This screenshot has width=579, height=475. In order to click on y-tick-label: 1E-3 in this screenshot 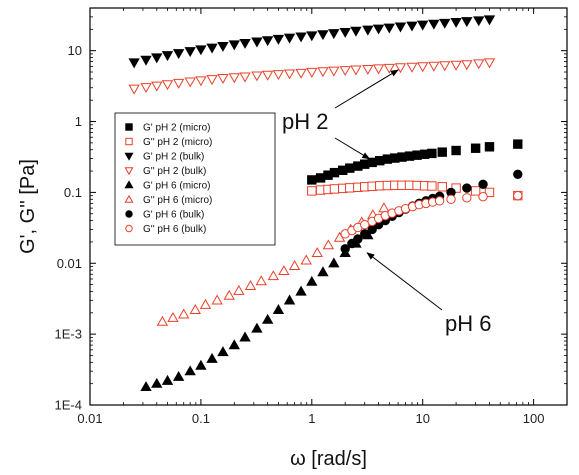, I will do `click(68, 334)`.